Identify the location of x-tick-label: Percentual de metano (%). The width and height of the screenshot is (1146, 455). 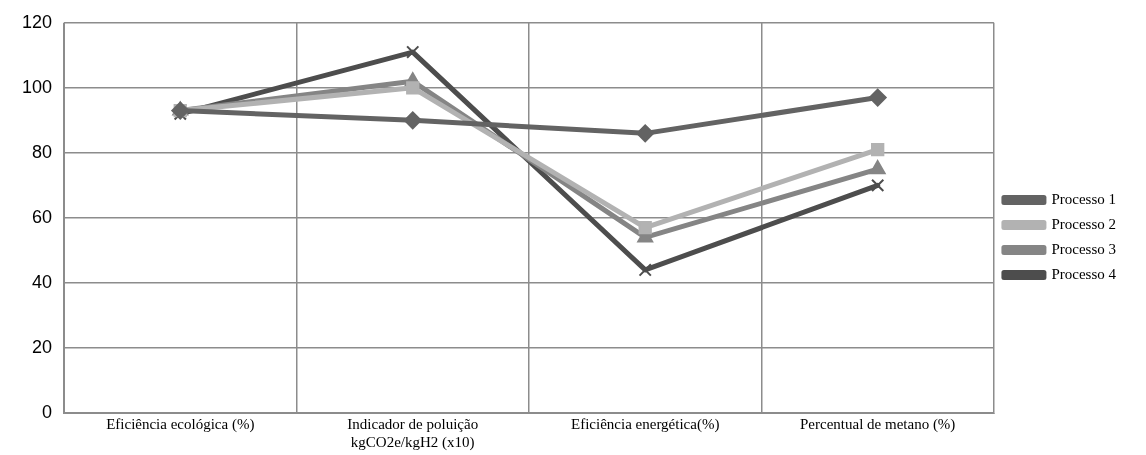
(878, 424).